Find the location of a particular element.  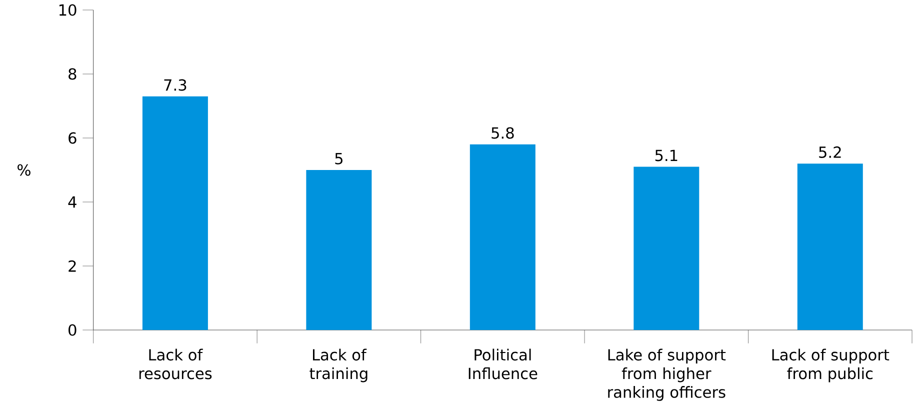

y-tick-label: 10 is located at coordinates (67, 10).